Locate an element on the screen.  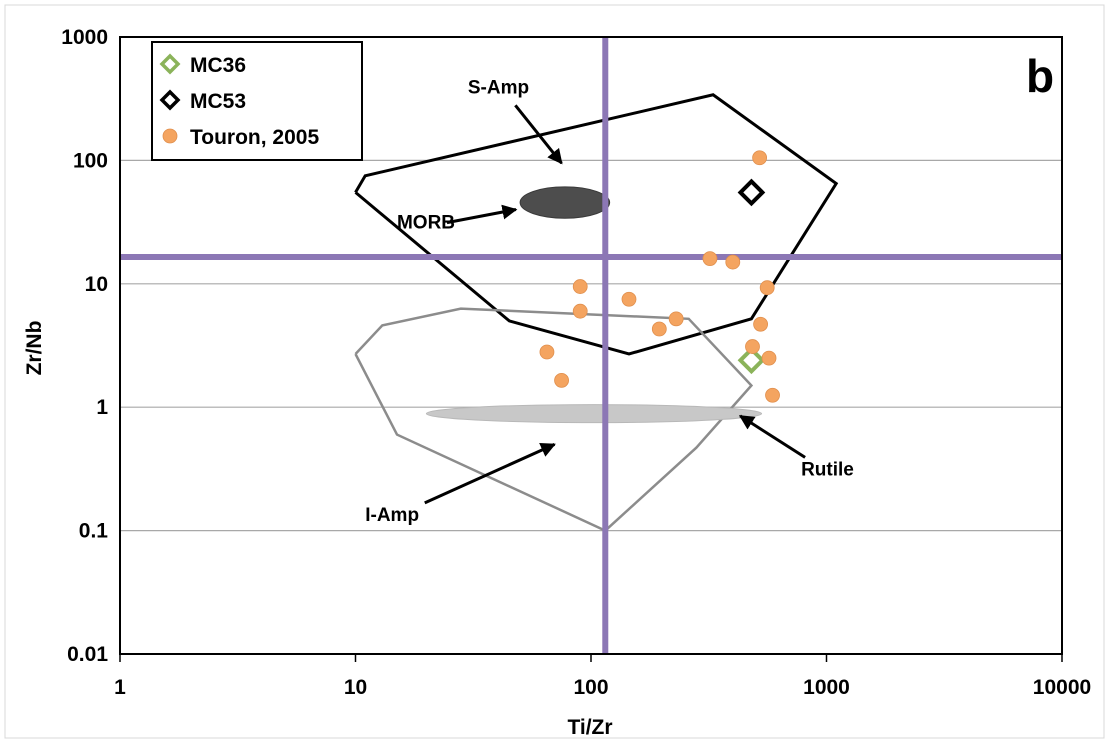
legend: MC36 MC53 Touron, 2005 is located at coordinates (257, 101).